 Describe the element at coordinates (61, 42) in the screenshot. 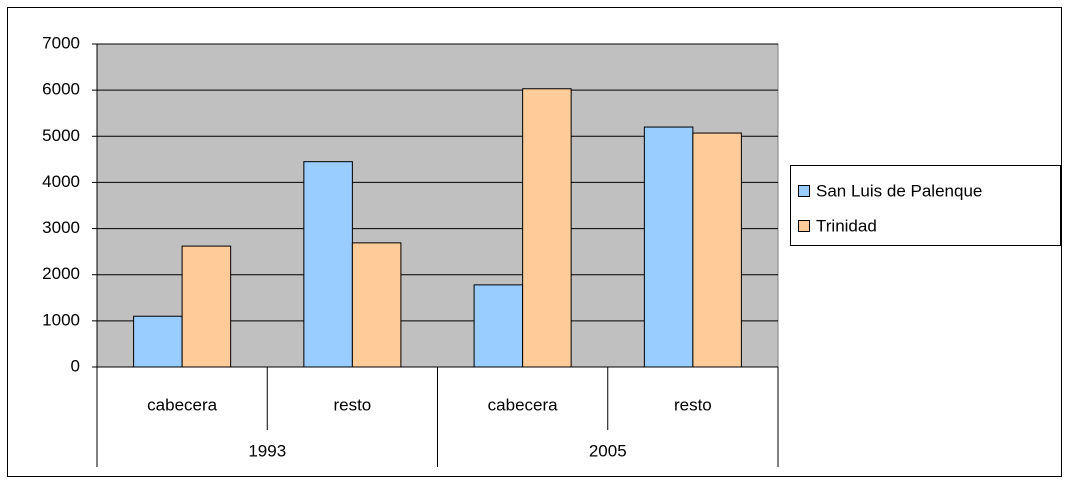

I see `y-tick-label: 7000` at that location.